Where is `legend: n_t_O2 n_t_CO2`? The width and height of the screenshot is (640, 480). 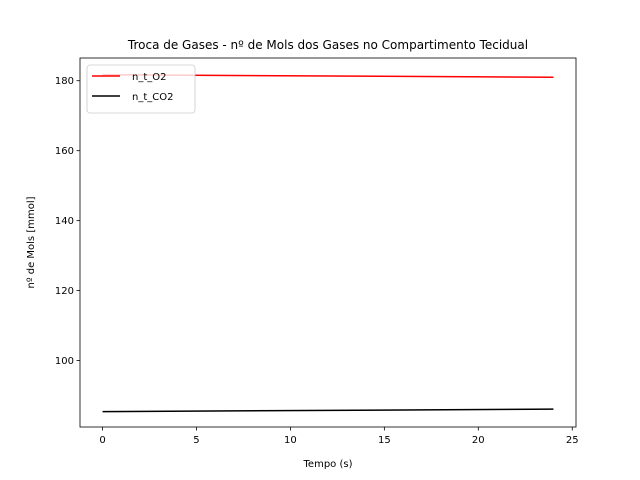 legend: n_t_O2 n_t_CO2 is located at coordinates (141, 89).